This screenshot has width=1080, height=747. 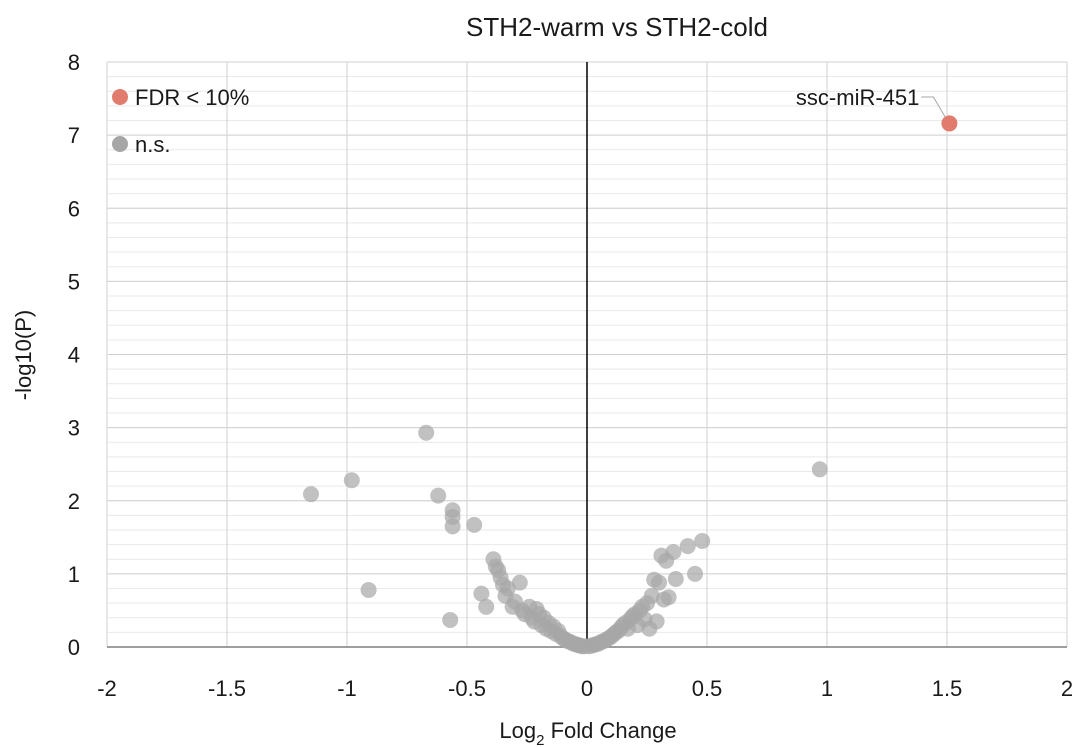 What do you see at coordinates (180, 121) in the screenshot?
I see `legend: FDR < 10% n.s.` at bounding box center [180, 121].